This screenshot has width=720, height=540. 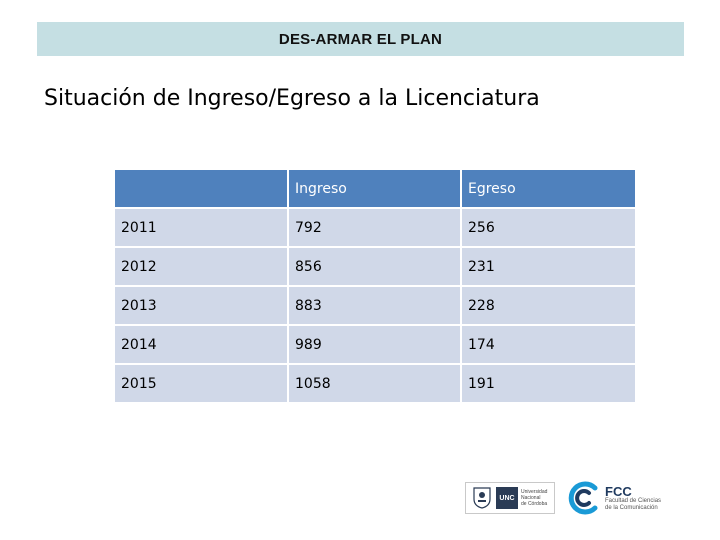 I want to click on ingreso-cell: 856, so click(x=374, y=266).